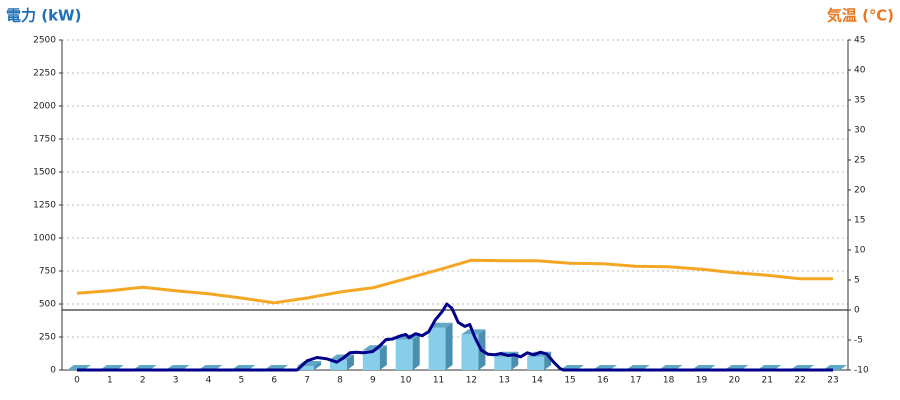 This screenshot has width=900, height=400. Describe the element at coordinates (635, 381) in the screenshot. I see `x-tick-label: 17` at that location.